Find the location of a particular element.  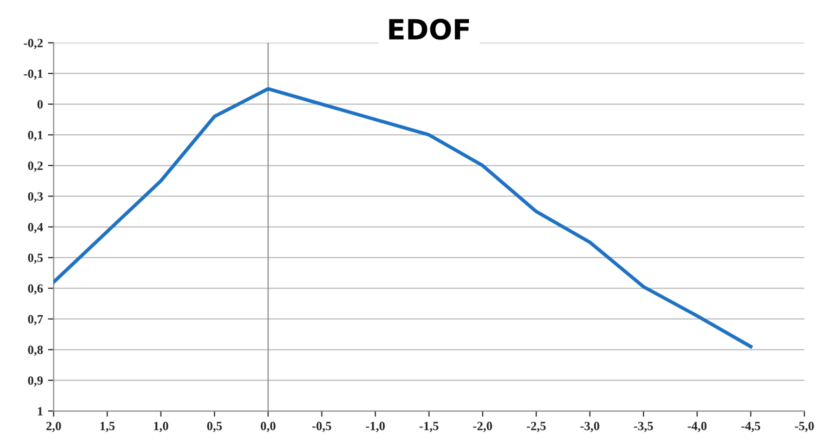

x-tick-label: -0,5 is located at coordinates (322, 427).